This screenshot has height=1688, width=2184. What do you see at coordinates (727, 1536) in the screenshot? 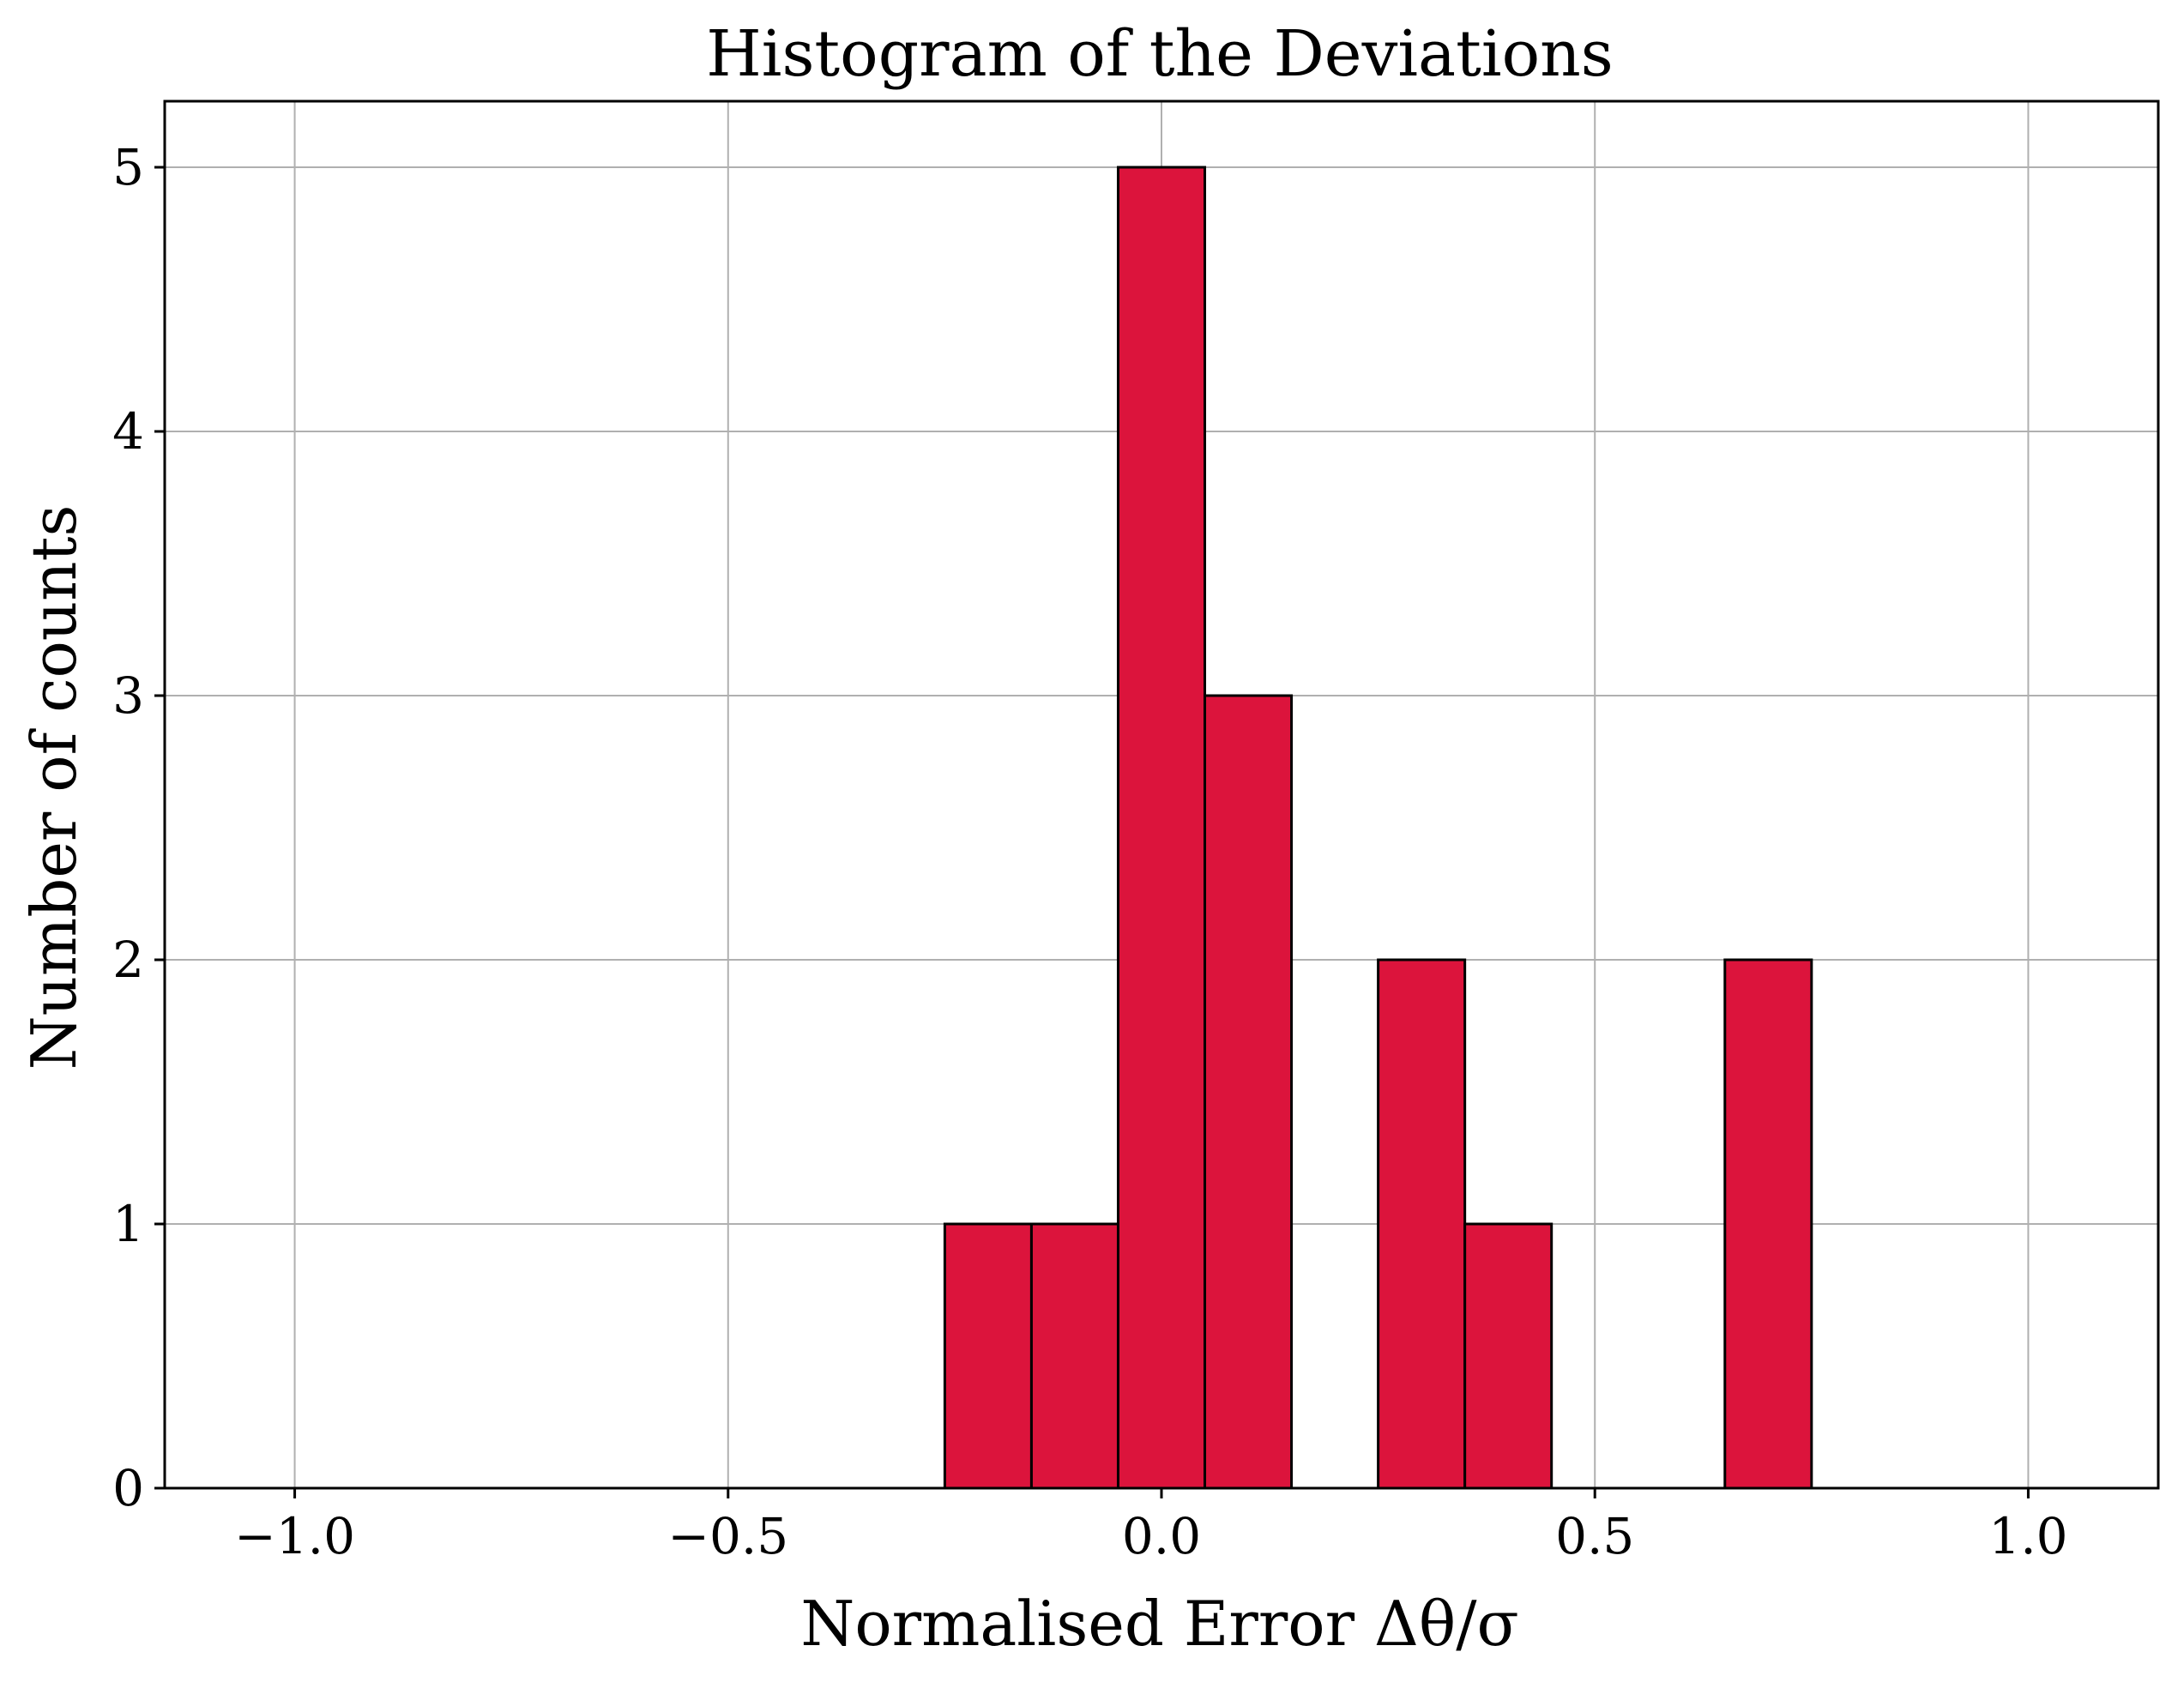
I see `x-tick-label: −0.5` at bounding box center [727, 1536].